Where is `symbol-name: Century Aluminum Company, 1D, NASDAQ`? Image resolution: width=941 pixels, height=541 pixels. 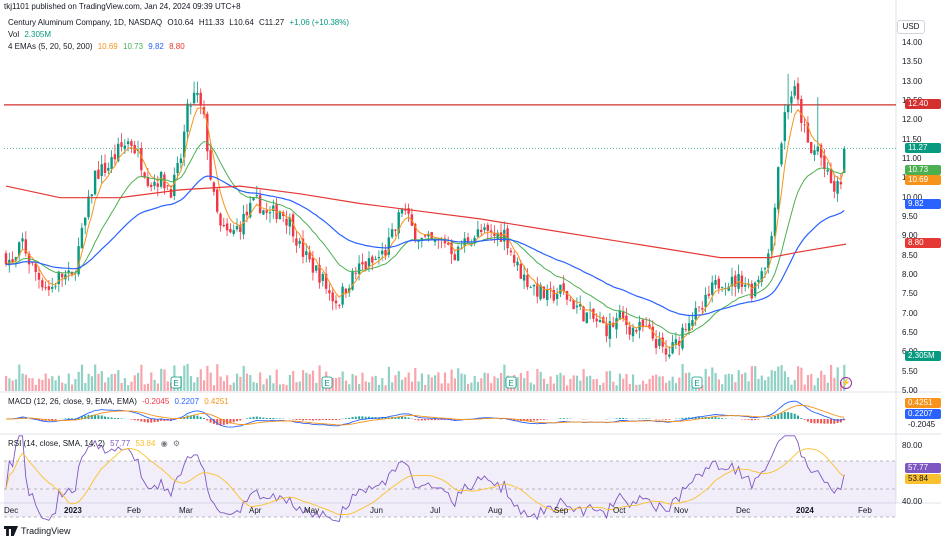 symbol-name: Century Aluminum Company, 1D, NASDAQ is located at coordinates (85, 22).